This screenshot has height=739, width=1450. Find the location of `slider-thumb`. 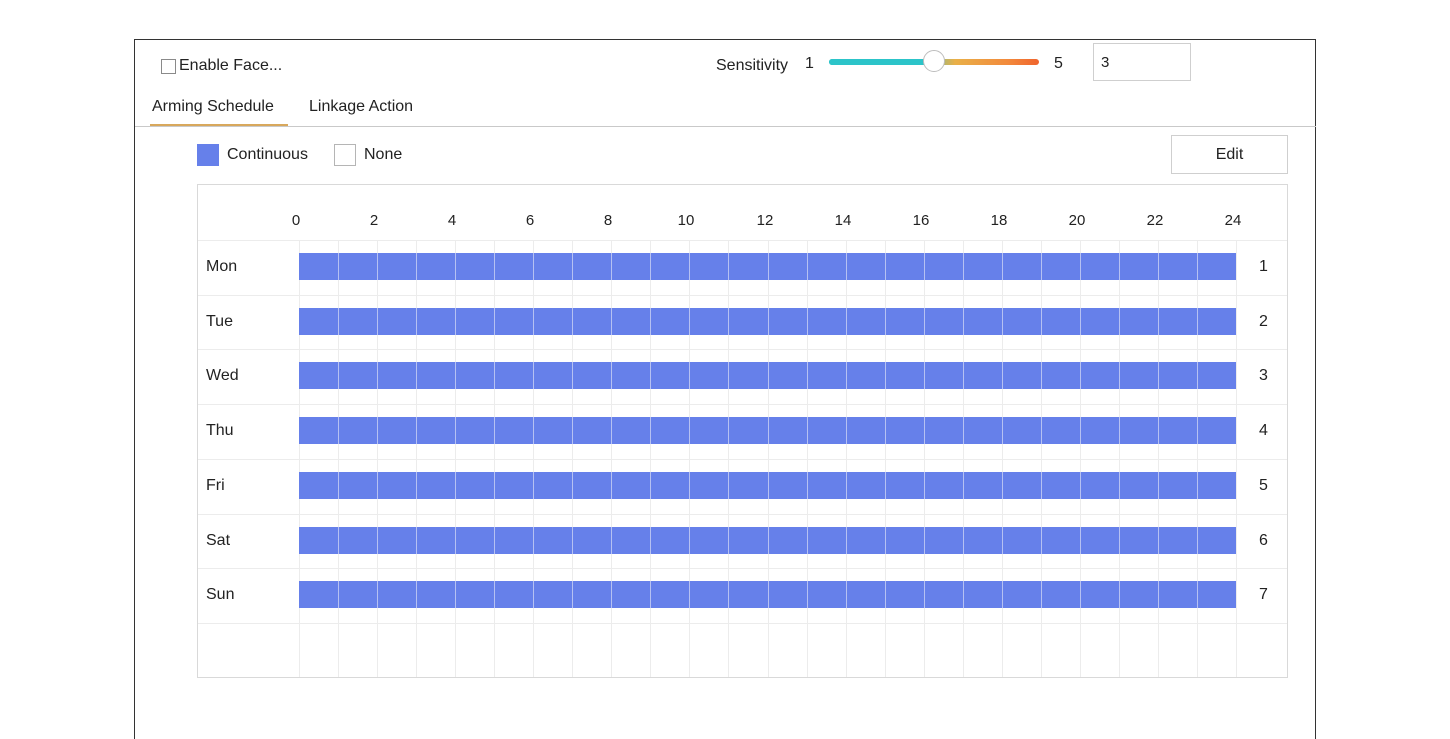

slider-thumb is located at coordinates (934, 61).